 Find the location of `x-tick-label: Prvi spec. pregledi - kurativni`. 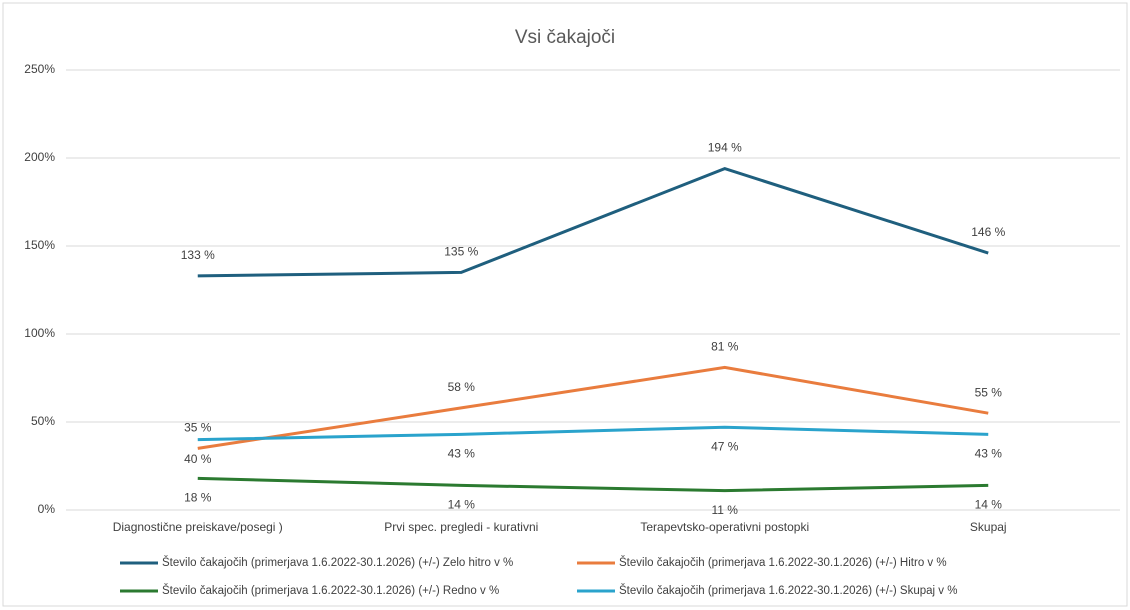

x-tick-label: Prvi spec. pregledi - kurativni is located at coordinates (461, 527).